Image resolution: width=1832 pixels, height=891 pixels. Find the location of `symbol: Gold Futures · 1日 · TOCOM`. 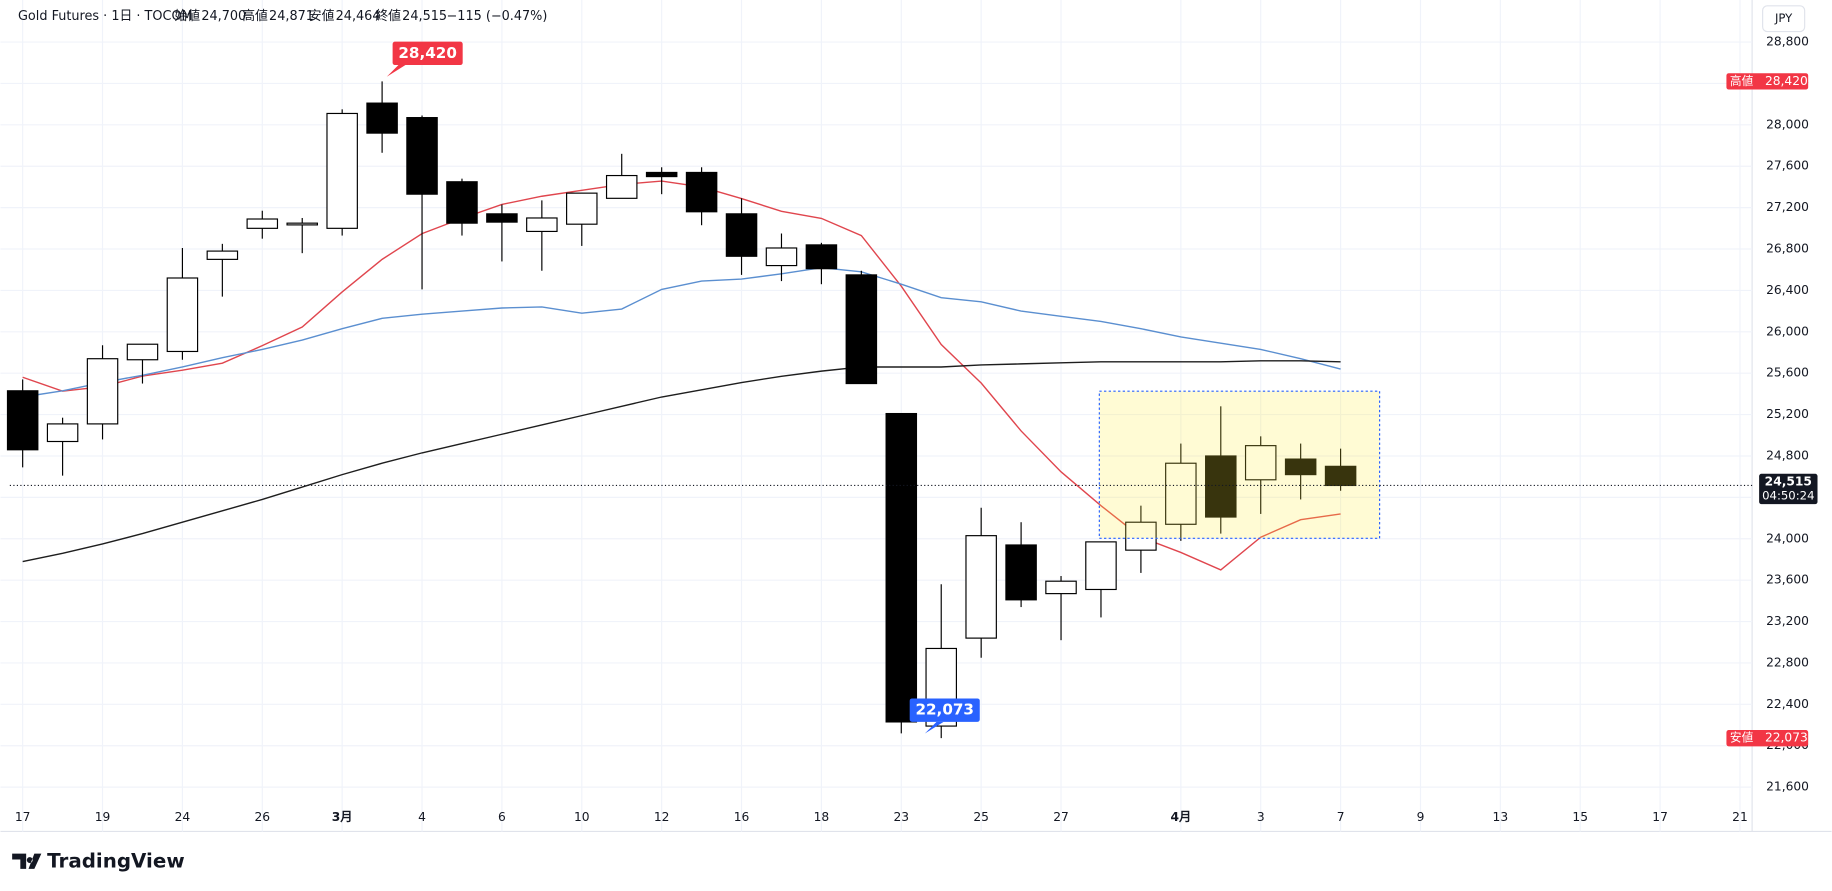

symbol: Gold Futures · 1日 · TOCOM is located at coordinates (105, 16).